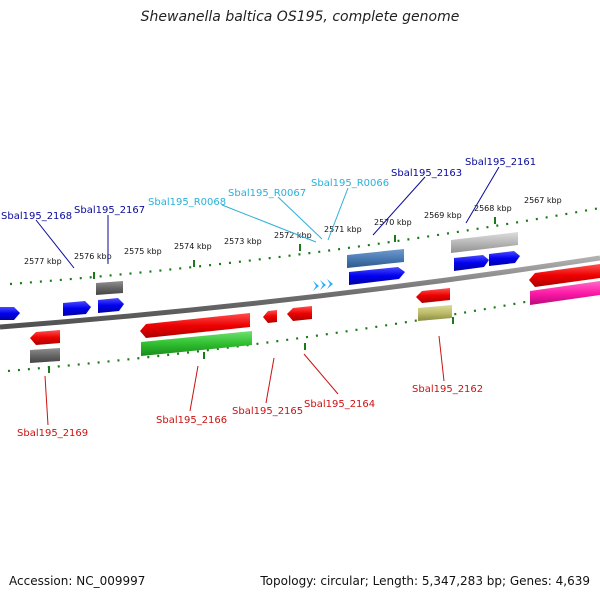 The width and height of the screenshot is (600, 600). What do you see at coordinates (93, 256) in the screenshot?
I see `kbp-label: 2576 kbp` at bounding box center [93, 256].